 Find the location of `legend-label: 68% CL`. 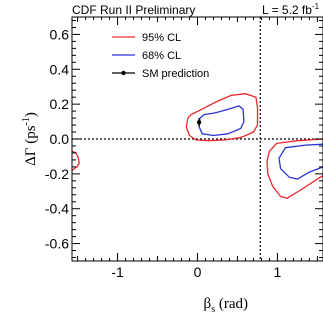

legend-label: 68% CL is located at coordinates (161, 56).